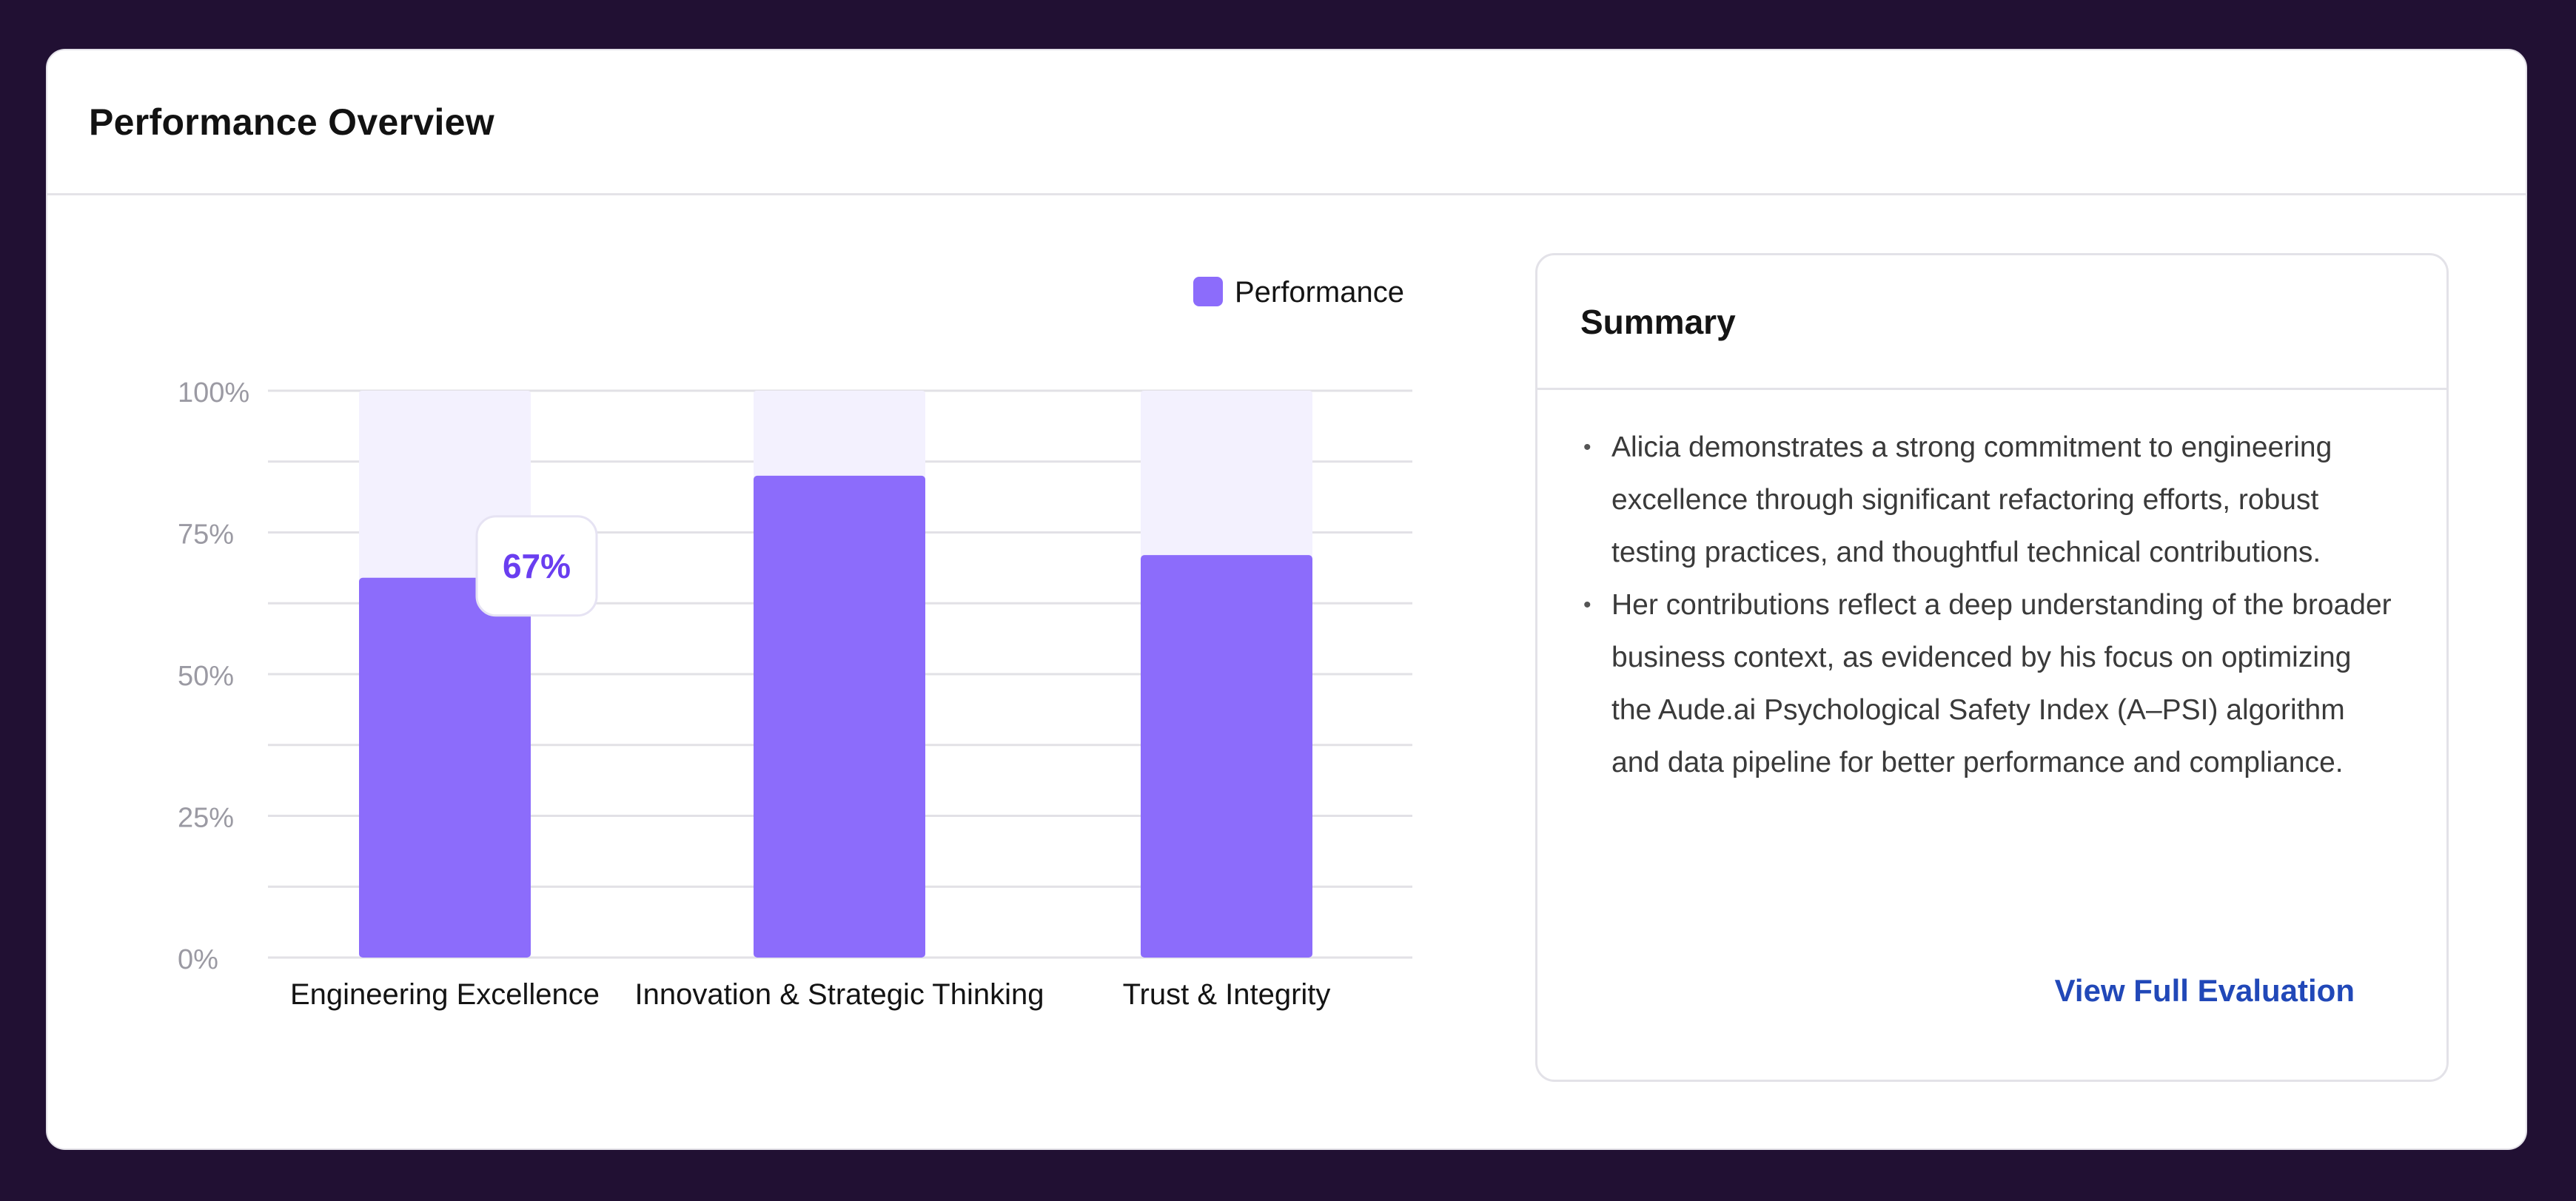 The image size is (2576, 1201). Describe the element at coordinates (1286, 122) in the screenshot. I see `card-header: Performance Overview` at that location.